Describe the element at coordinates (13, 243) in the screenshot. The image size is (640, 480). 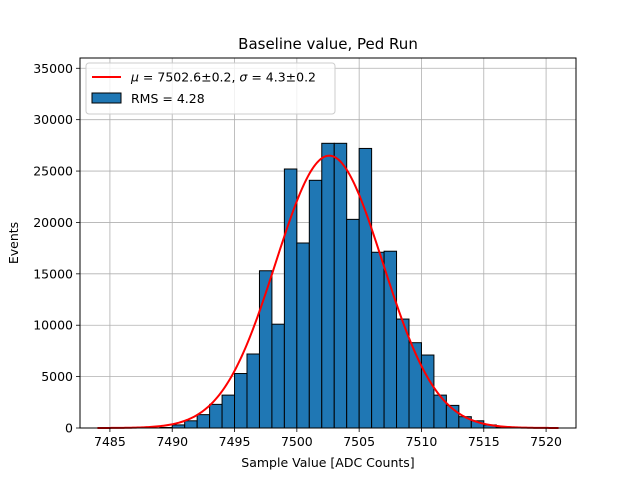
I see `y-axis-label: Events` at that location.